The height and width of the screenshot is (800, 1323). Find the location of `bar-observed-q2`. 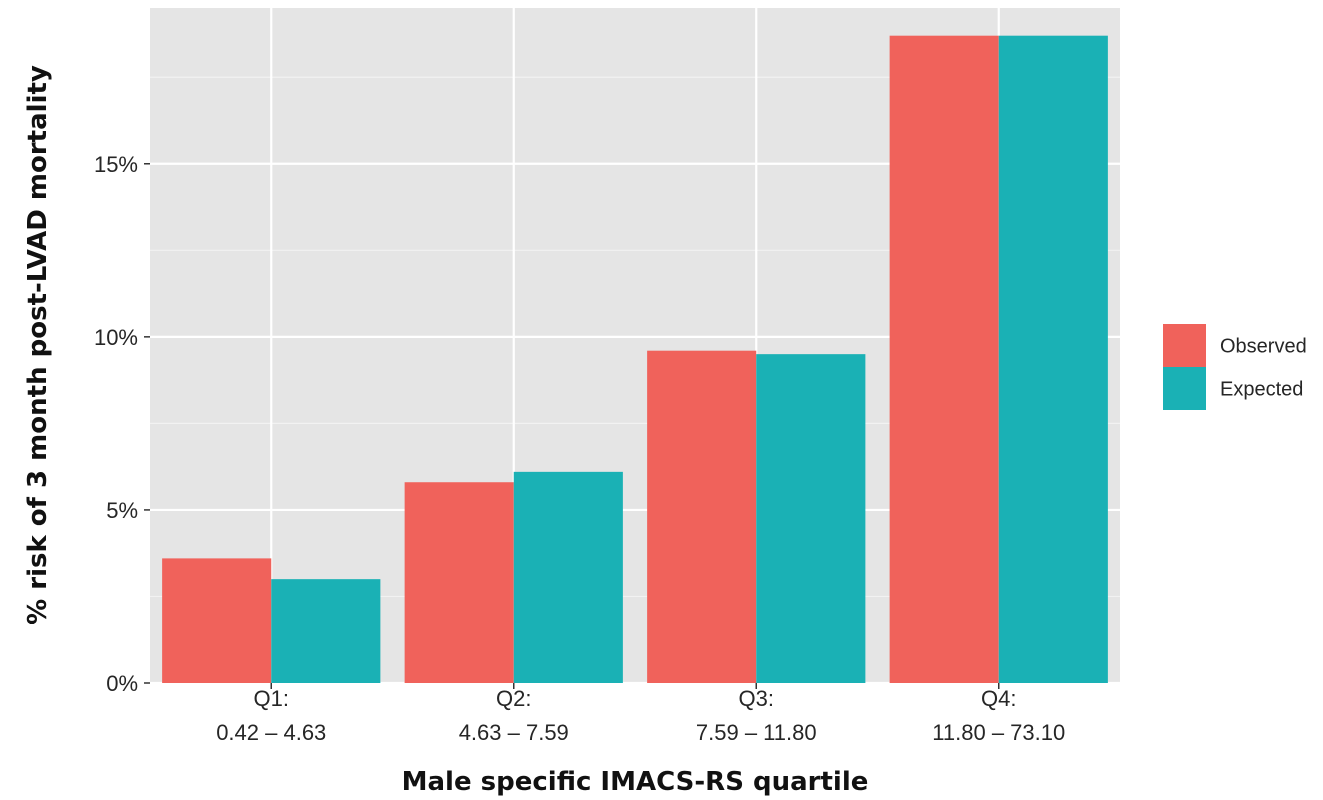

bar-observed-q2 is located at coordinates (459, 582).